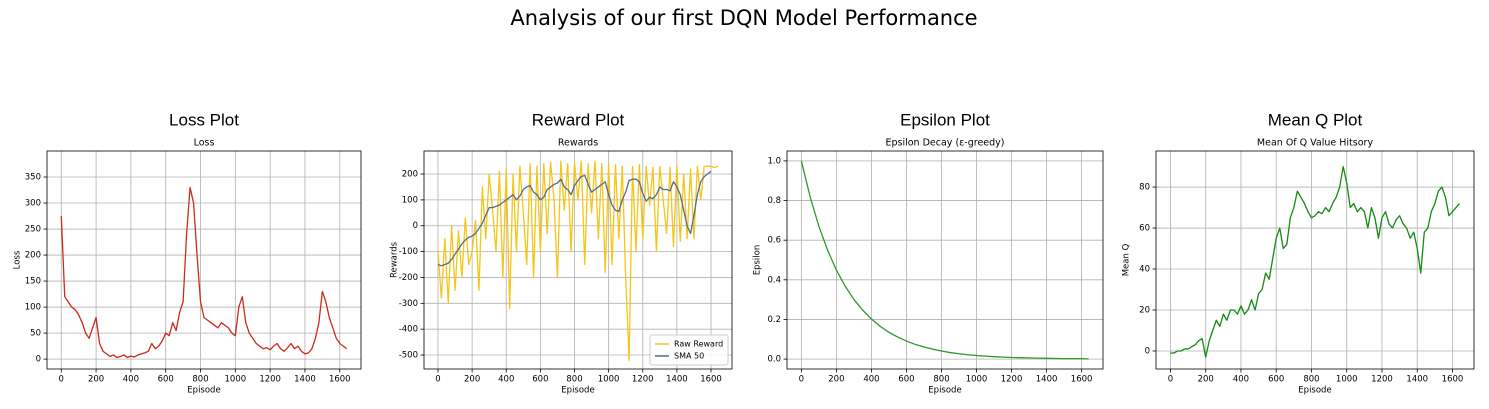 Image resolution: width=1489 pixels, height=409 pixels. I want to click on panel-heading: Reward Plot, so click(578, 119).